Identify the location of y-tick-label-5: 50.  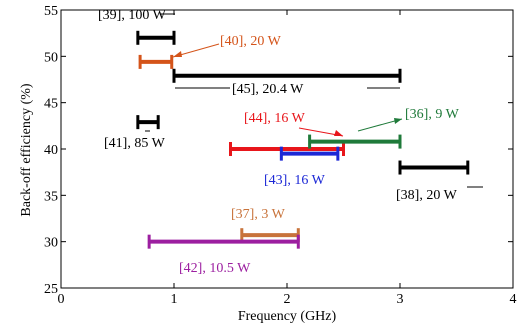
(51, 57).